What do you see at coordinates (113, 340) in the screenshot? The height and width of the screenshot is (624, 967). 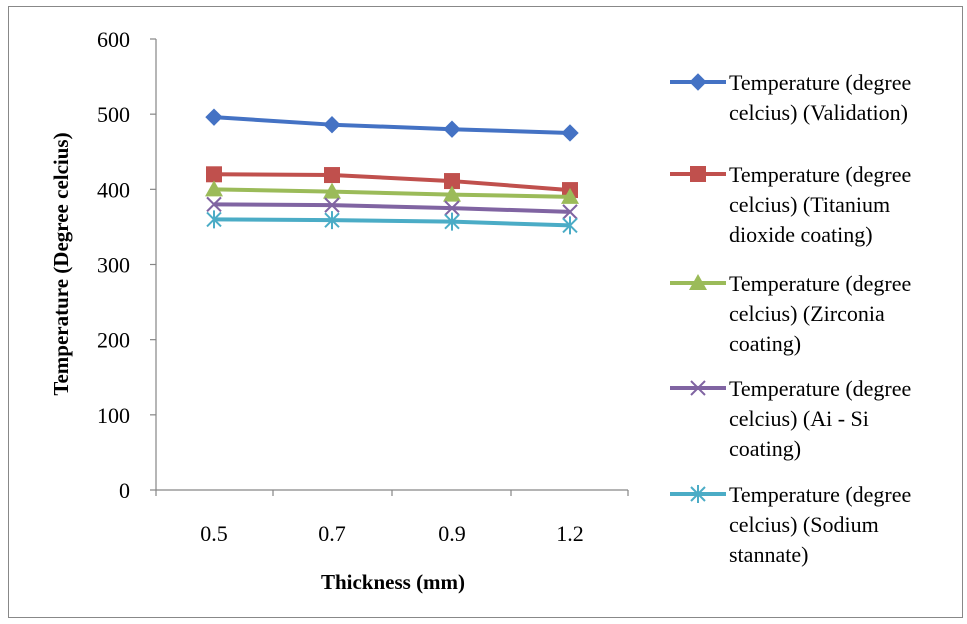 I see `y-tick-label: 200` at bounding box center [113, 340].